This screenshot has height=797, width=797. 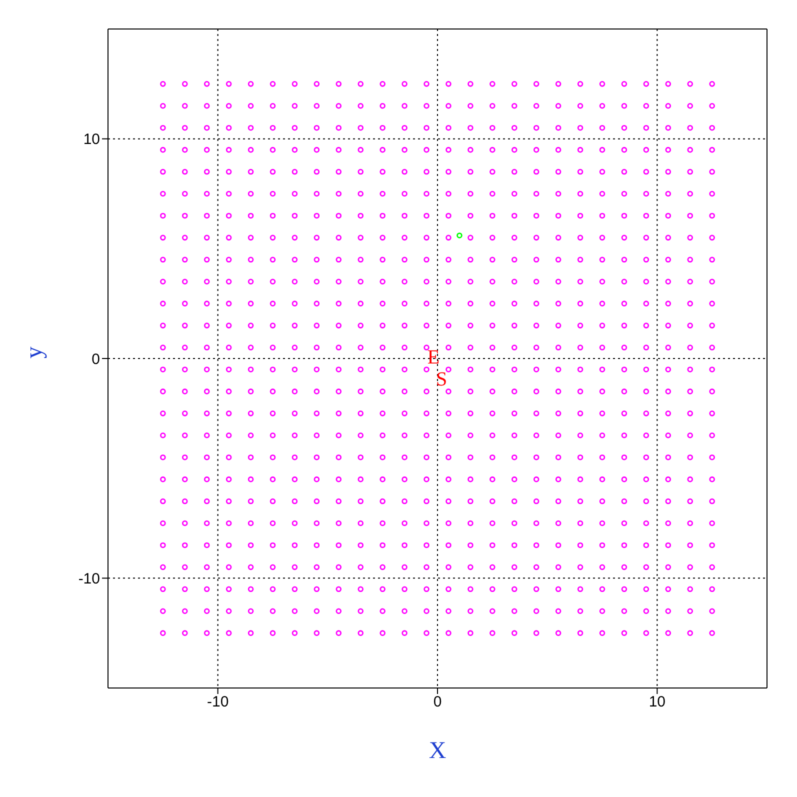 What do you see at coordinates (89, 579) in the screenshot?
I see `y-tick-label: -10` at bounding box center [89, 579].